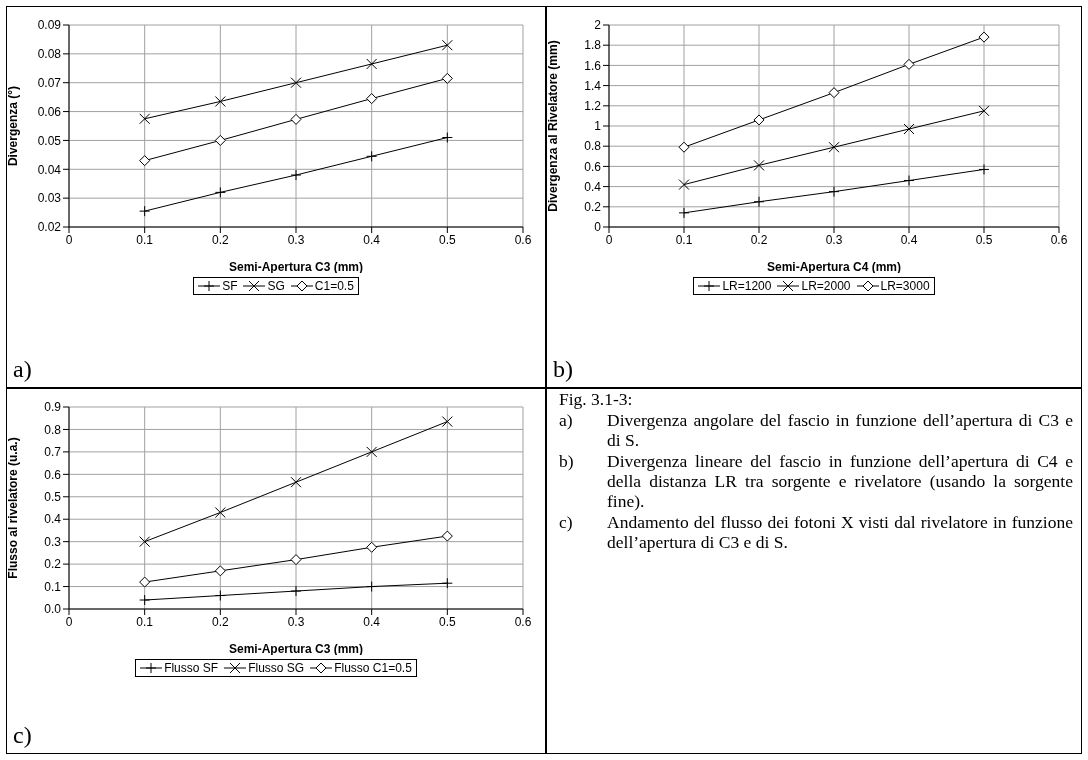 This screenshot has width=1088, height=760. I want to click on y-tick-label: 0.6, so click(593, 166).